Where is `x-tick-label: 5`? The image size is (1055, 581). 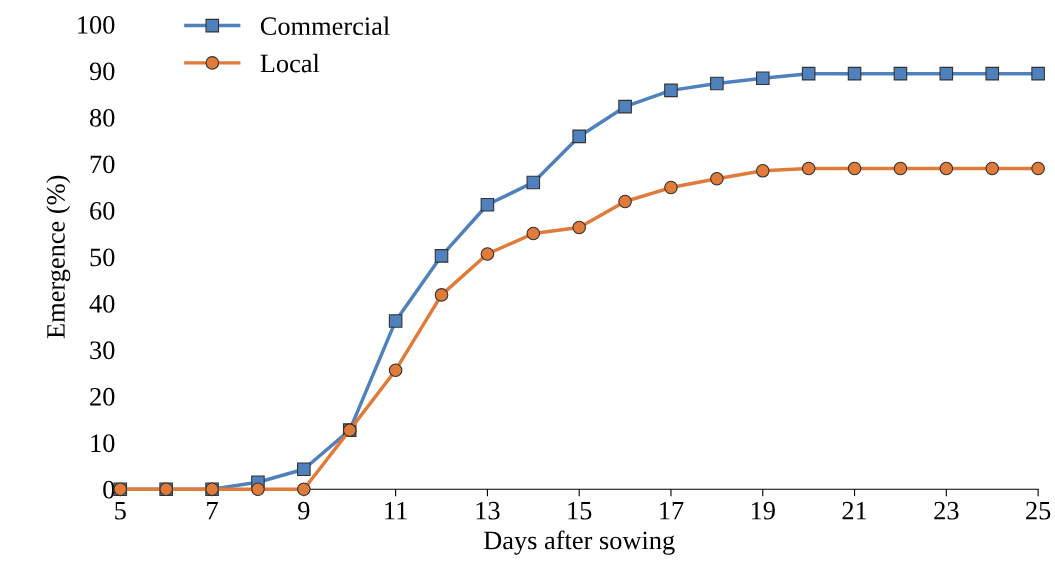 x-tick-label: 5 is located at coordinates (120, 511).